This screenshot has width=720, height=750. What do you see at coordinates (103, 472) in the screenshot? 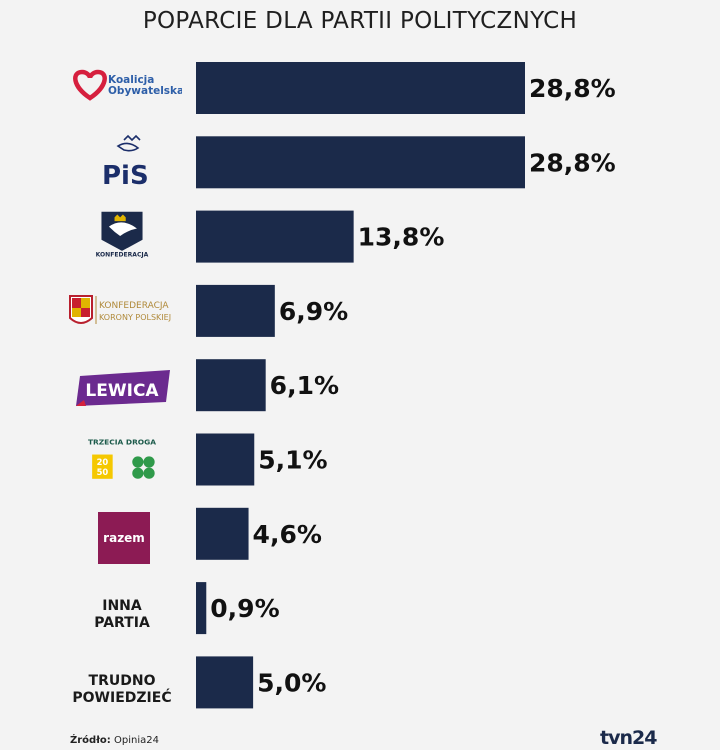
I see `svg-text: 50` at bounding box center [103, 472].